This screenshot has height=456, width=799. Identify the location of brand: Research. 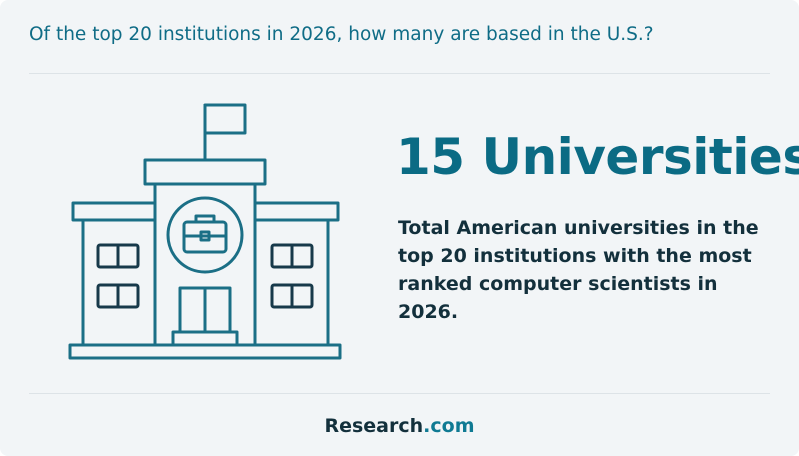
(374, 426).